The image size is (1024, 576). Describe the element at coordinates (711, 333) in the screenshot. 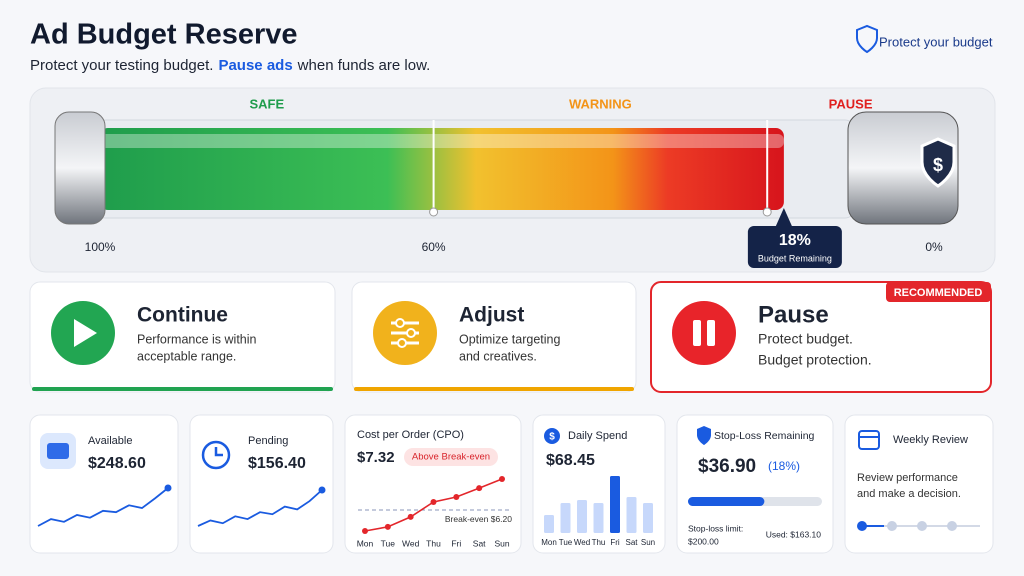

I see `pause-glyph` at that location.